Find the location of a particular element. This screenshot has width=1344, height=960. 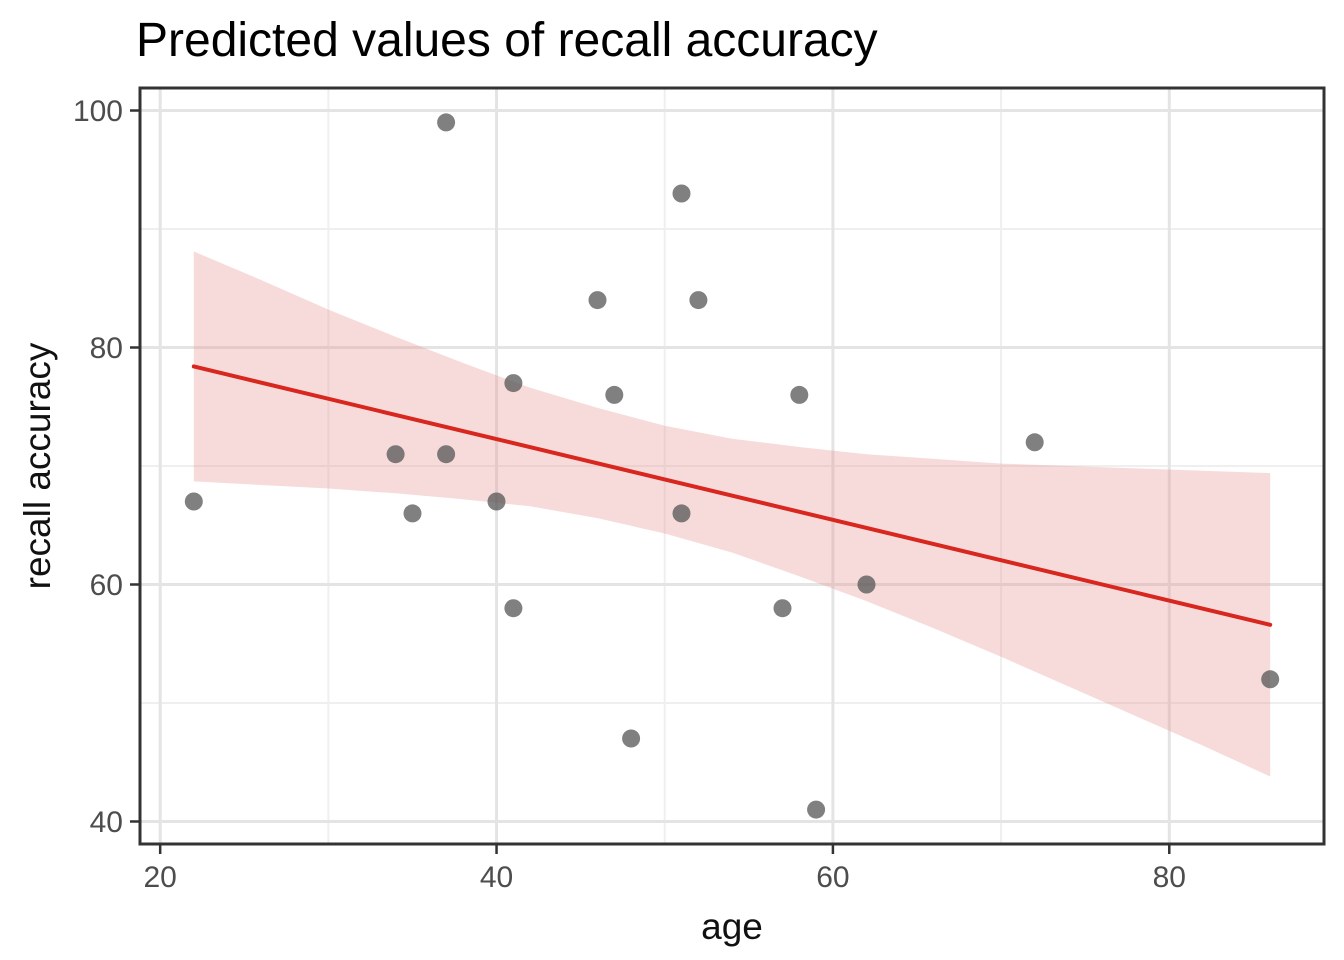

x-axis: 20 40 60 80 is located at coordinates (664, 869).